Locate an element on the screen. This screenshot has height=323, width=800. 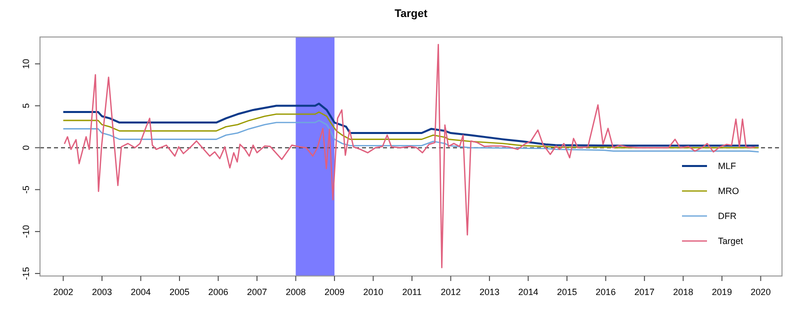
x-tick-label: 2008 is located at coordinates (296, 292).